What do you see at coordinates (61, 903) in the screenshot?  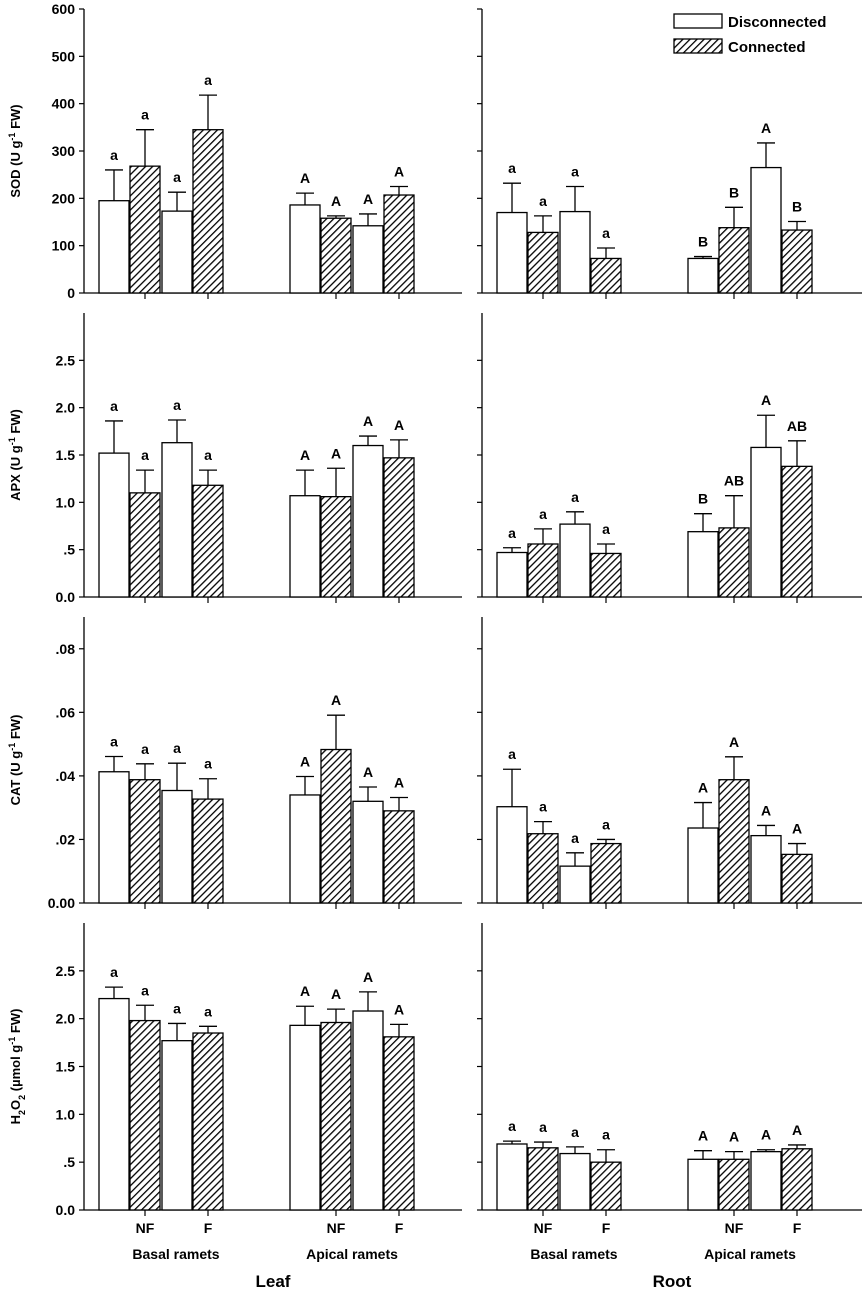 I see `y-tick-label: 0.00` at bounding box center [61, 903].